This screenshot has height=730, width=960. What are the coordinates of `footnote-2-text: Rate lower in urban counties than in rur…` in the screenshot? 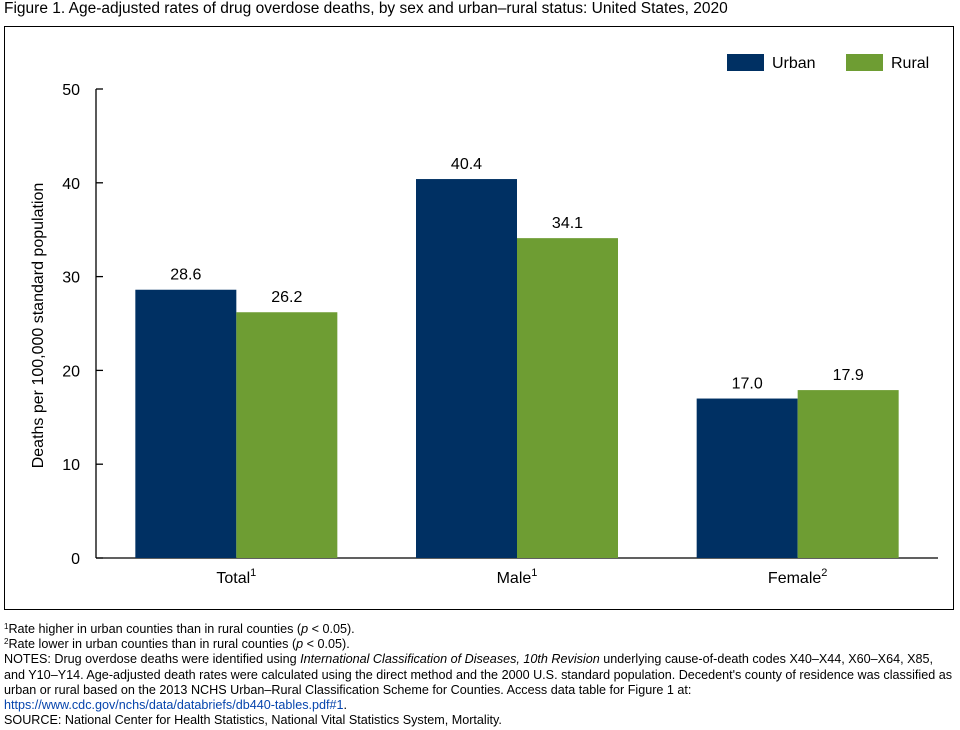 It's located at (152, 644).